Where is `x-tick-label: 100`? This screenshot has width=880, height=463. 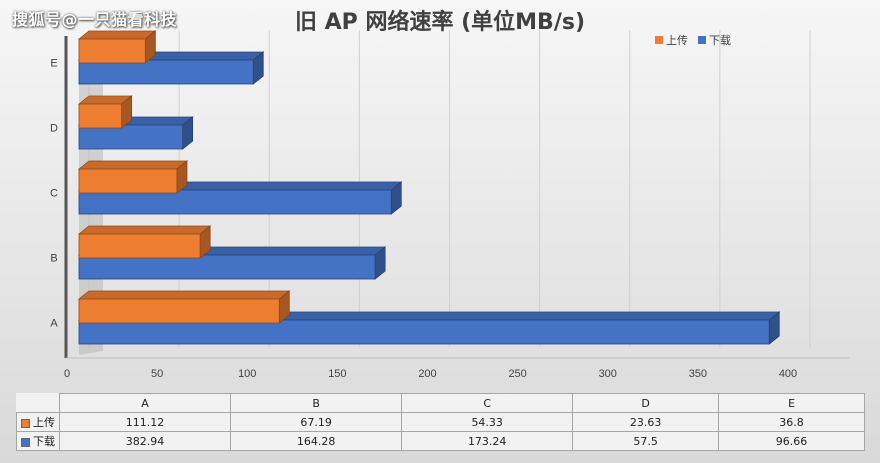 x-tick-label: 100 is located at coordinates (247, 374).